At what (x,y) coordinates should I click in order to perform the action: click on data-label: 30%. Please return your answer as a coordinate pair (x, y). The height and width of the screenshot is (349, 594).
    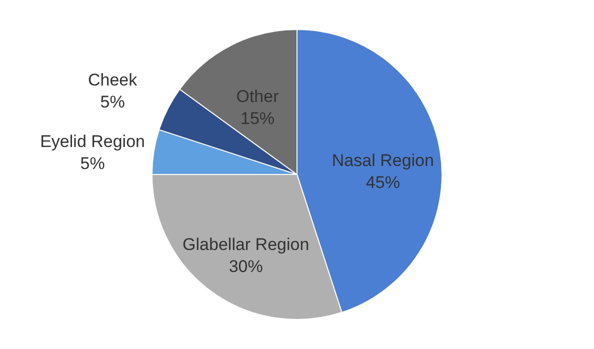
    Looking at the image, I should click on (245, 266).